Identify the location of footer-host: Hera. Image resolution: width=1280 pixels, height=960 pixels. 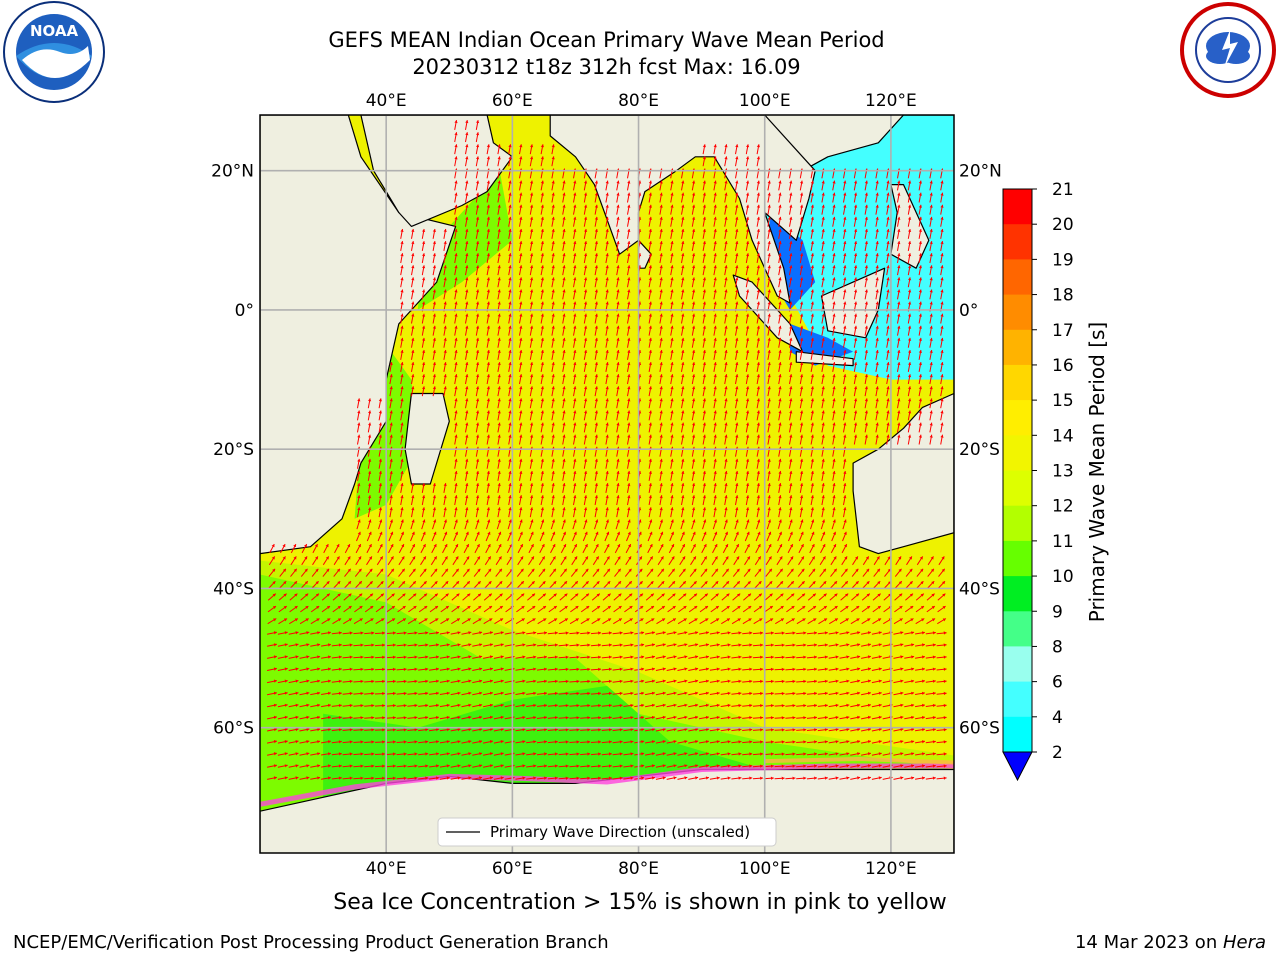
(1244, 942).